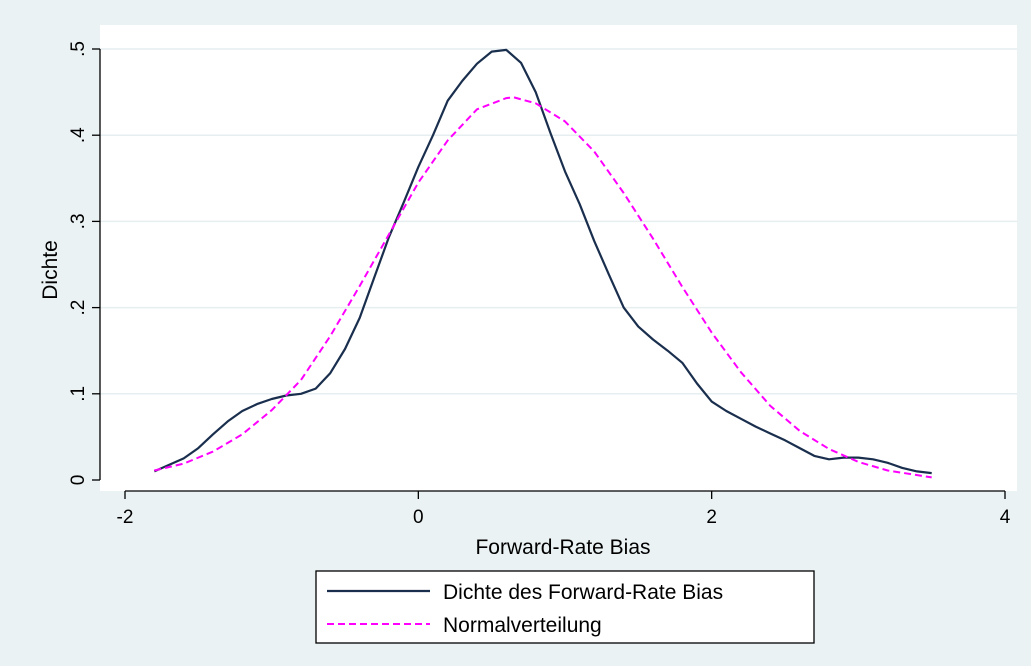 The image size is (1031, 666). I want to click on y-tick-label: 0, so click(78, 480).